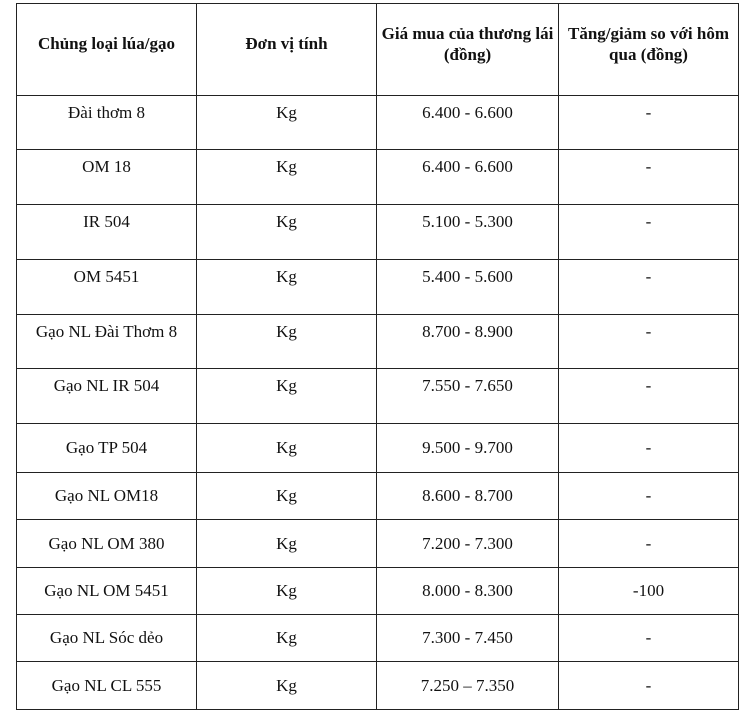  I want to click on cell-rice-type: Gạo NL OM 380, so click(106, 543).